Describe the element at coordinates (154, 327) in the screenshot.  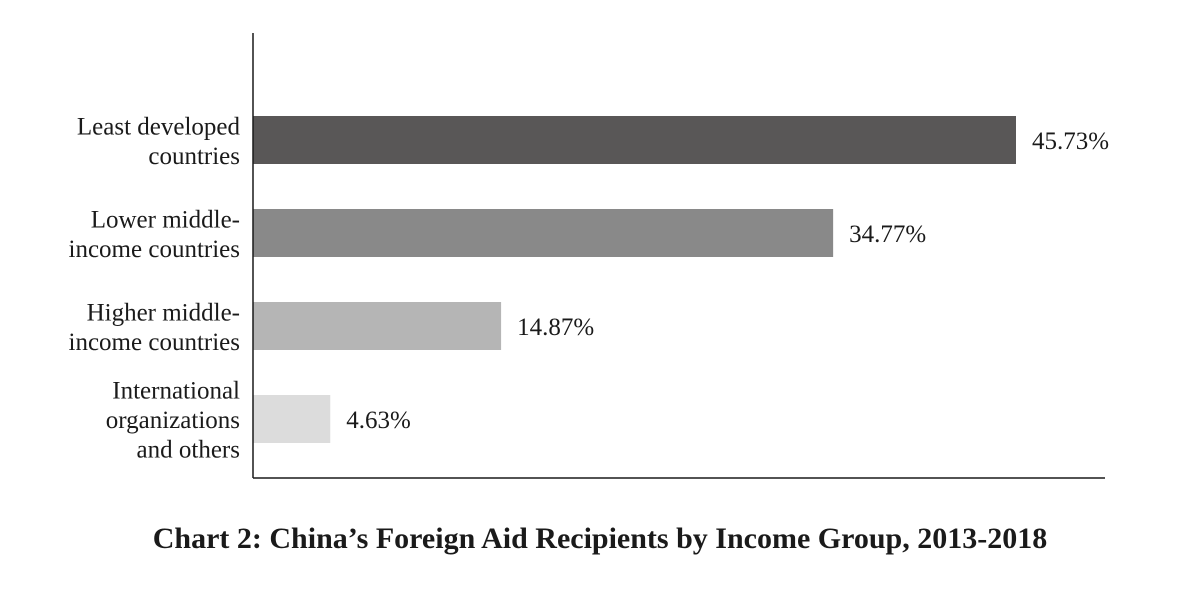
I see `category-label-3: Higher middle-income countries` at that location.